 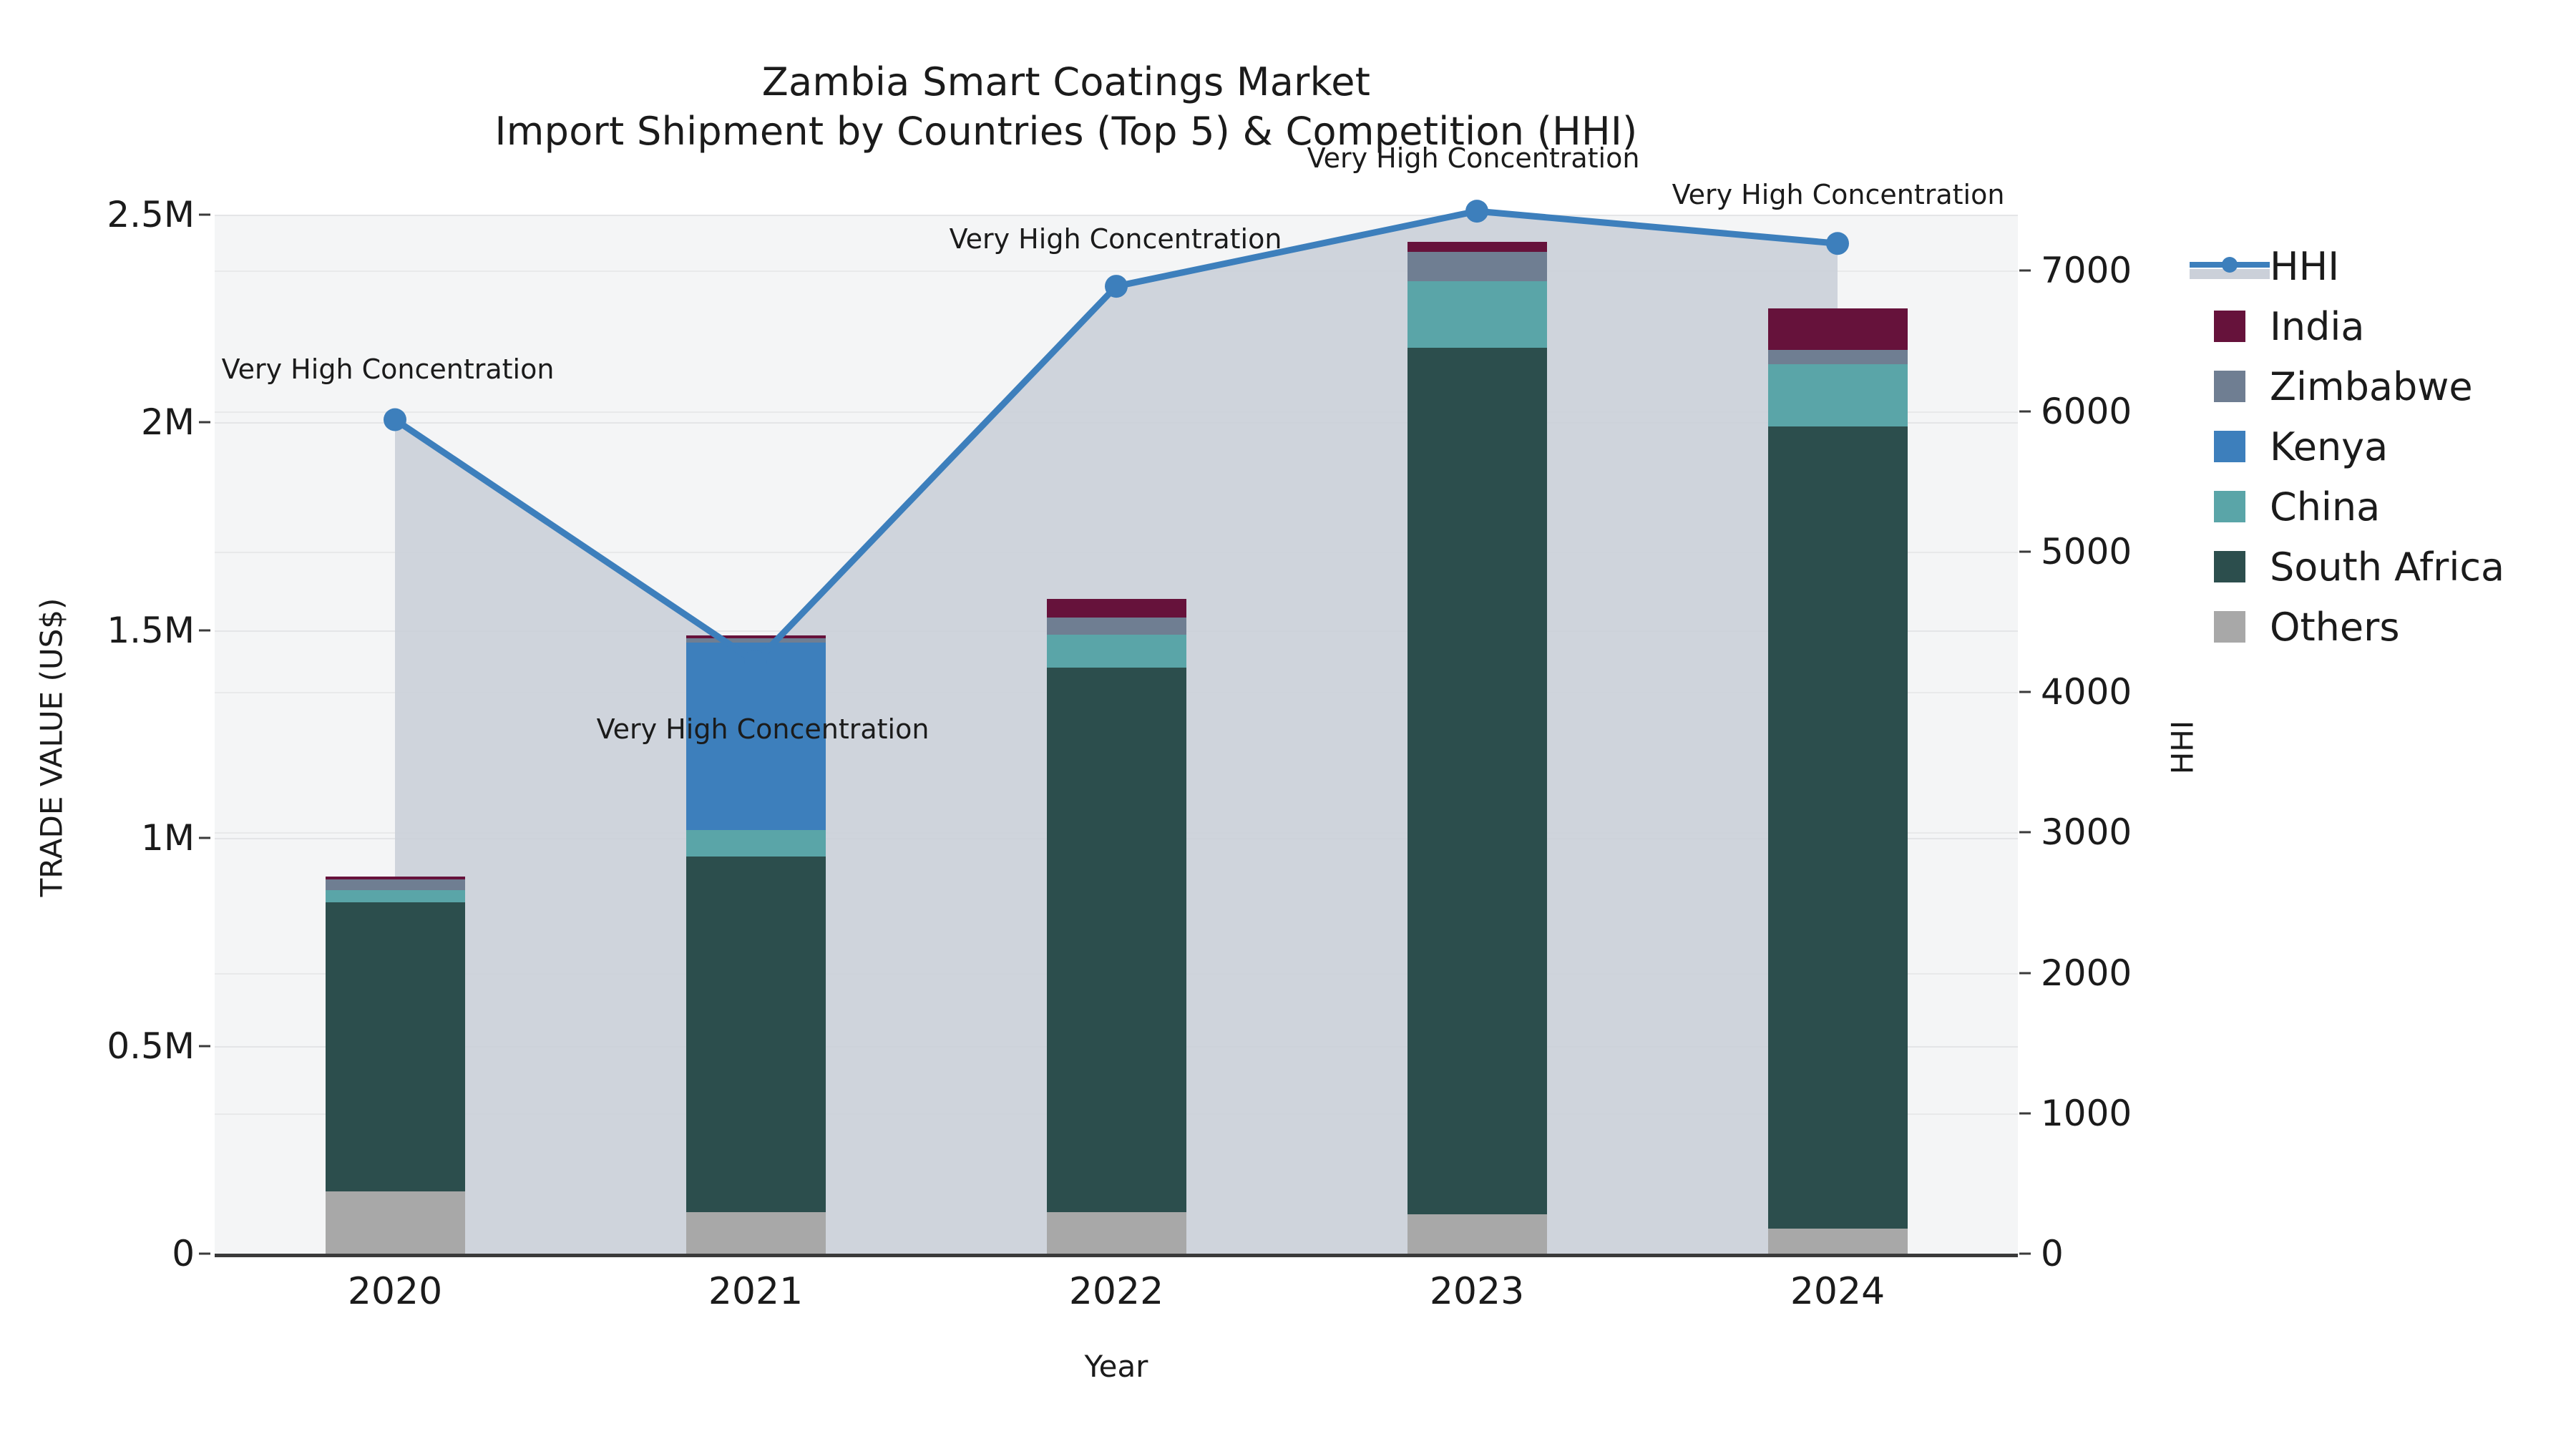 I want to click on y-axis-left-tick-label: 0.5M, so click(x=151, y=1046).